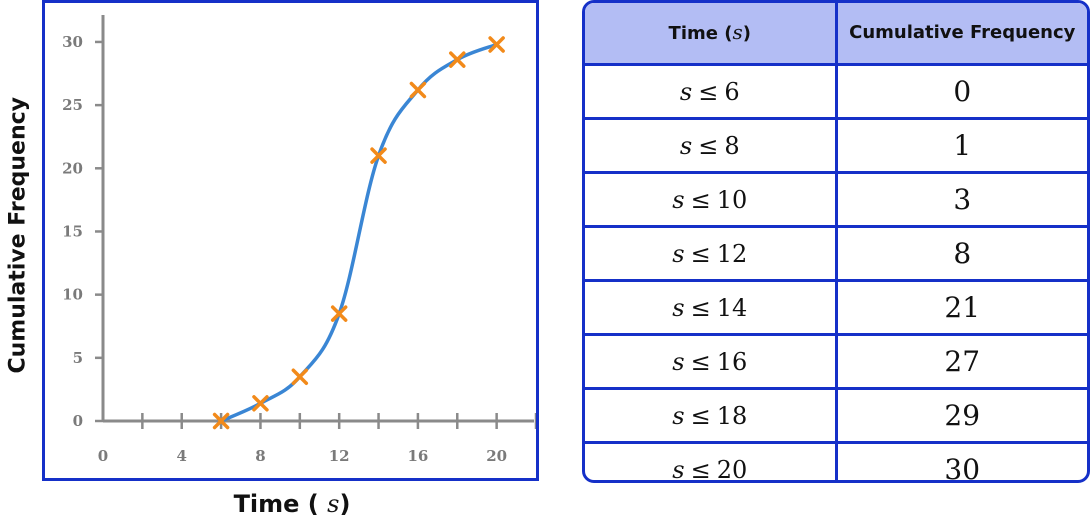 The image size is (1092, 526). What do you see at coordinates (711, 307) in the screenshot?
I see `time-condition-cell: s ≤14` at bounding box center [711, 307].